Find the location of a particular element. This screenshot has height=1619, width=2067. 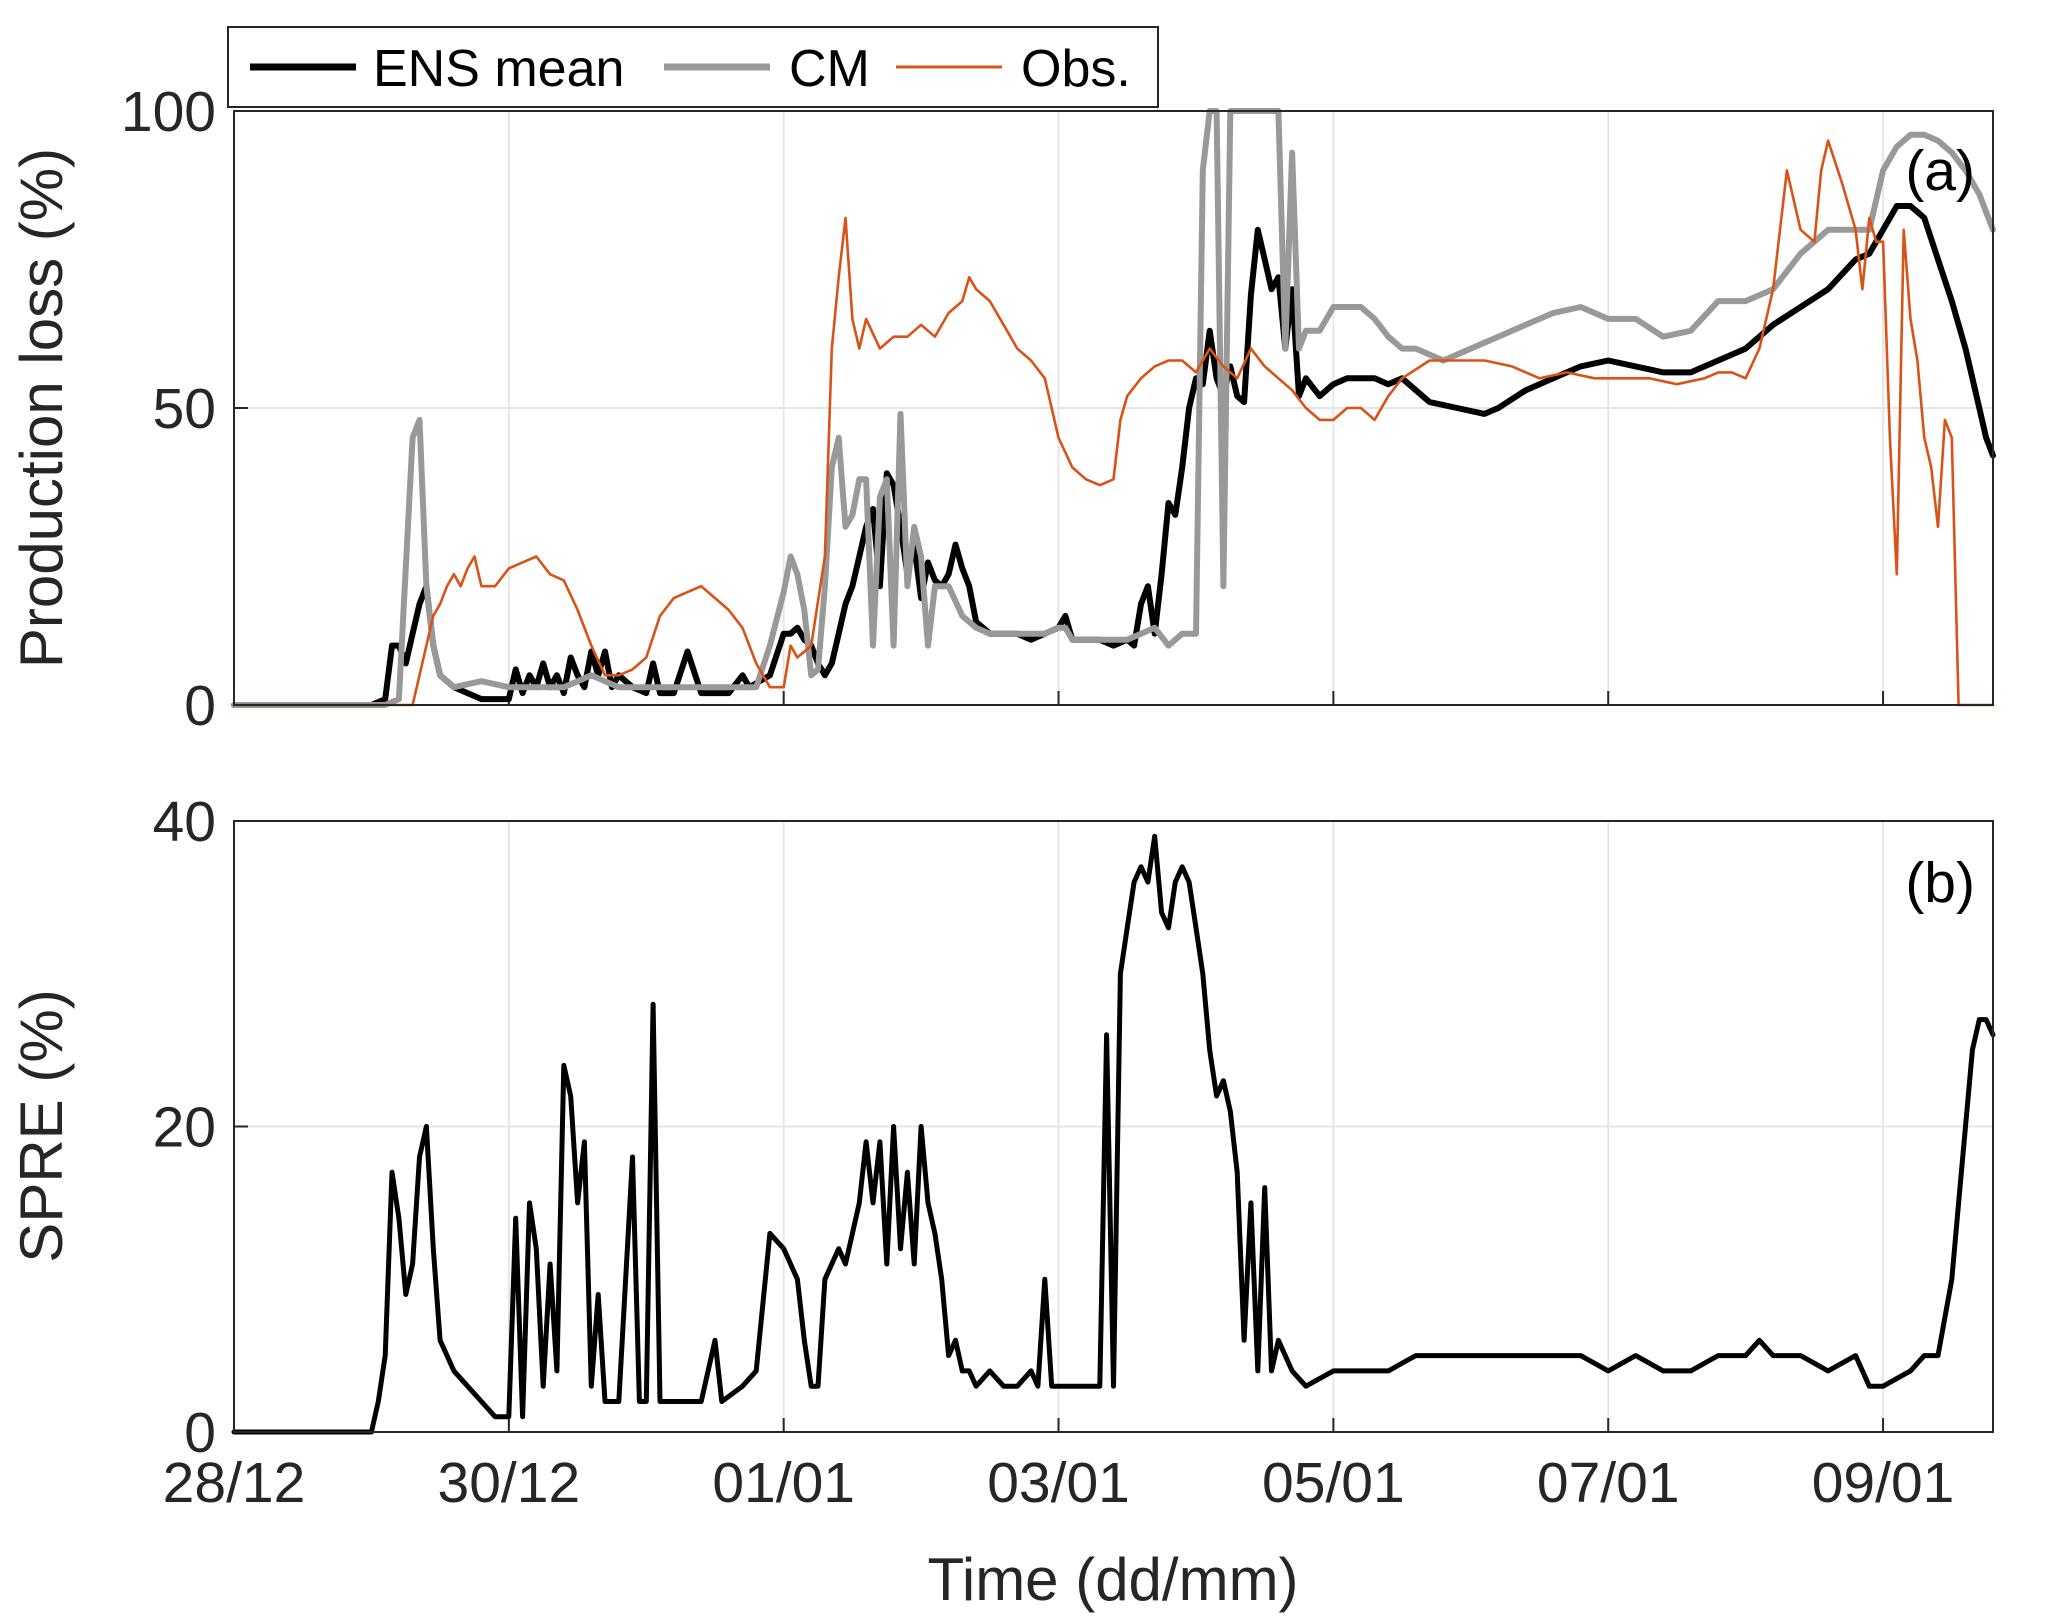

x-tick-label-3: 03/01 is located at coordinates (1058, 1483).